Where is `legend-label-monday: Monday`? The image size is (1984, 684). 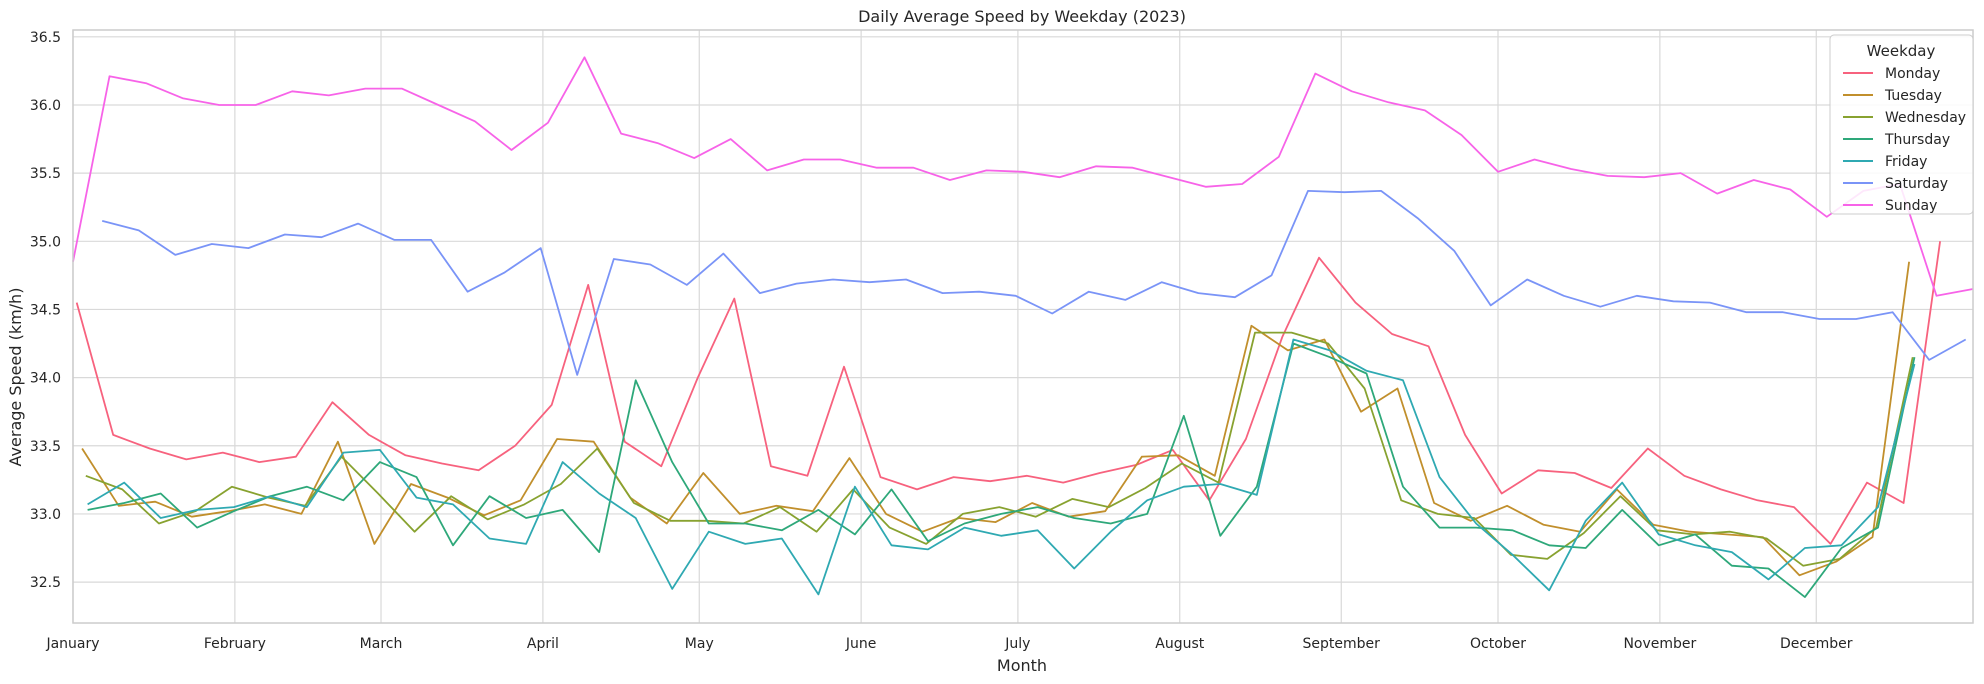
legend-label-monday: Monday is located at coordinates (1912, 74).